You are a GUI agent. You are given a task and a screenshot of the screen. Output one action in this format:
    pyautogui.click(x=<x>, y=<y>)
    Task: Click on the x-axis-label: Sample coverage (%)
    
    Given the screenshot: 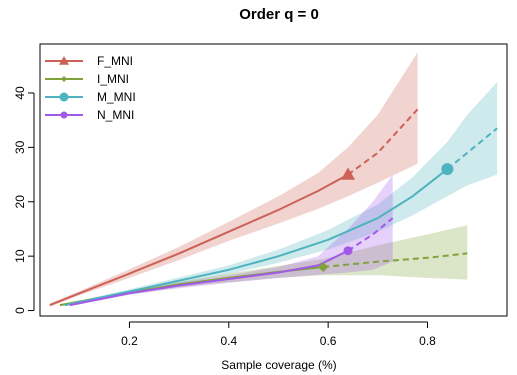 What is the action you would take?
    pyautogui.click(x=278, y=365)
    